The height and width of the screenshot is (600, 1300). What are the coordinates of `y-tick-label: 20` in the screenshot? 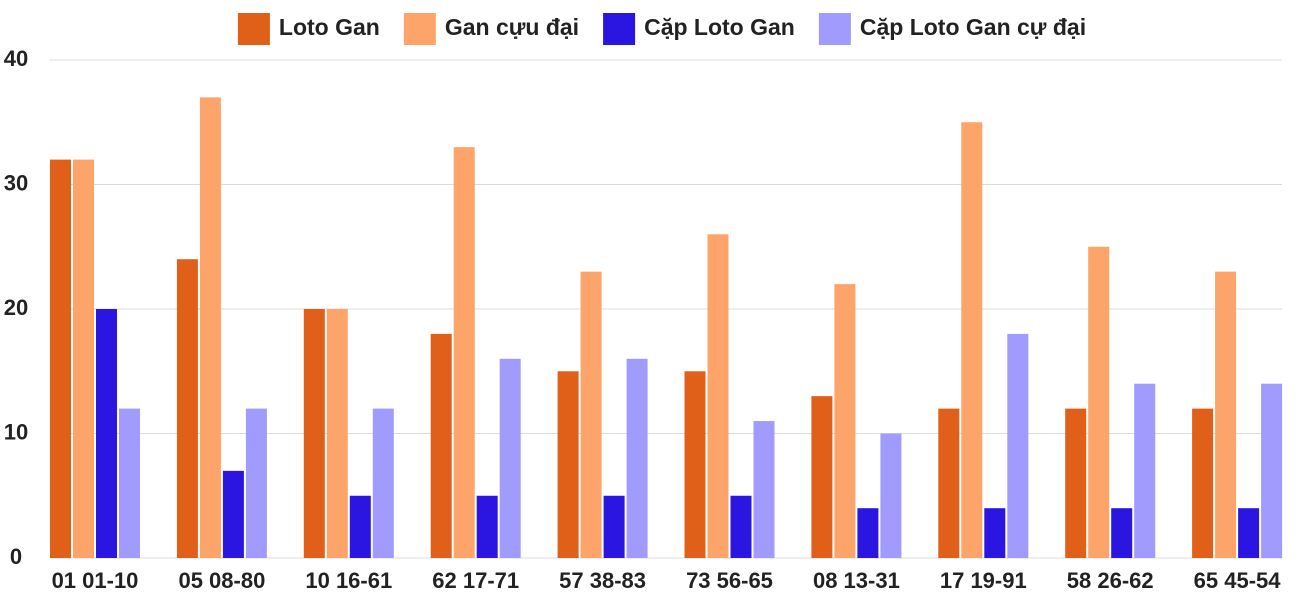 It's located at (16, 307).